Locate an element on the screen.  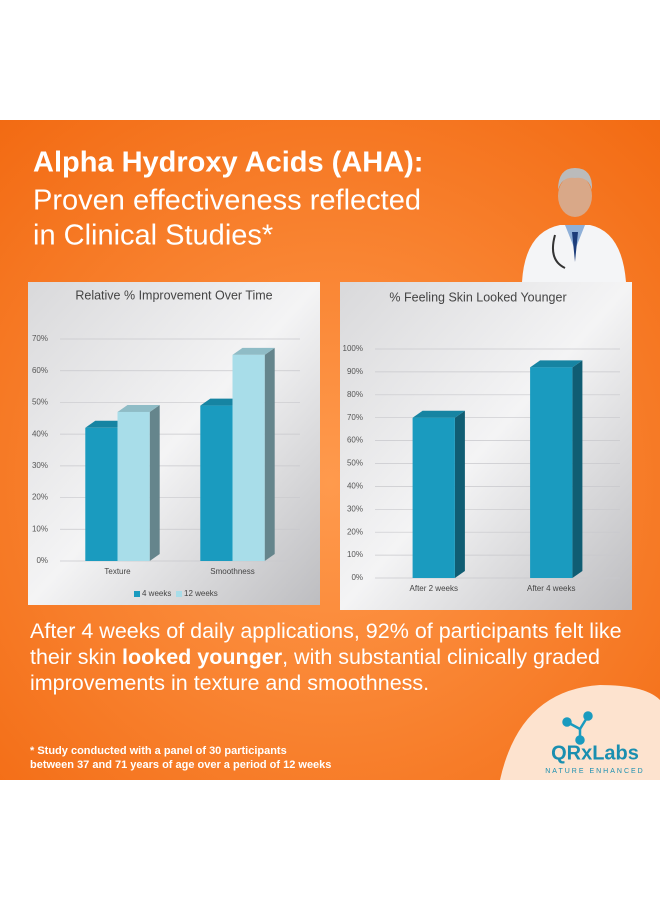
headline: Proven effectiveness reflected is located at coordinates (227, 201).